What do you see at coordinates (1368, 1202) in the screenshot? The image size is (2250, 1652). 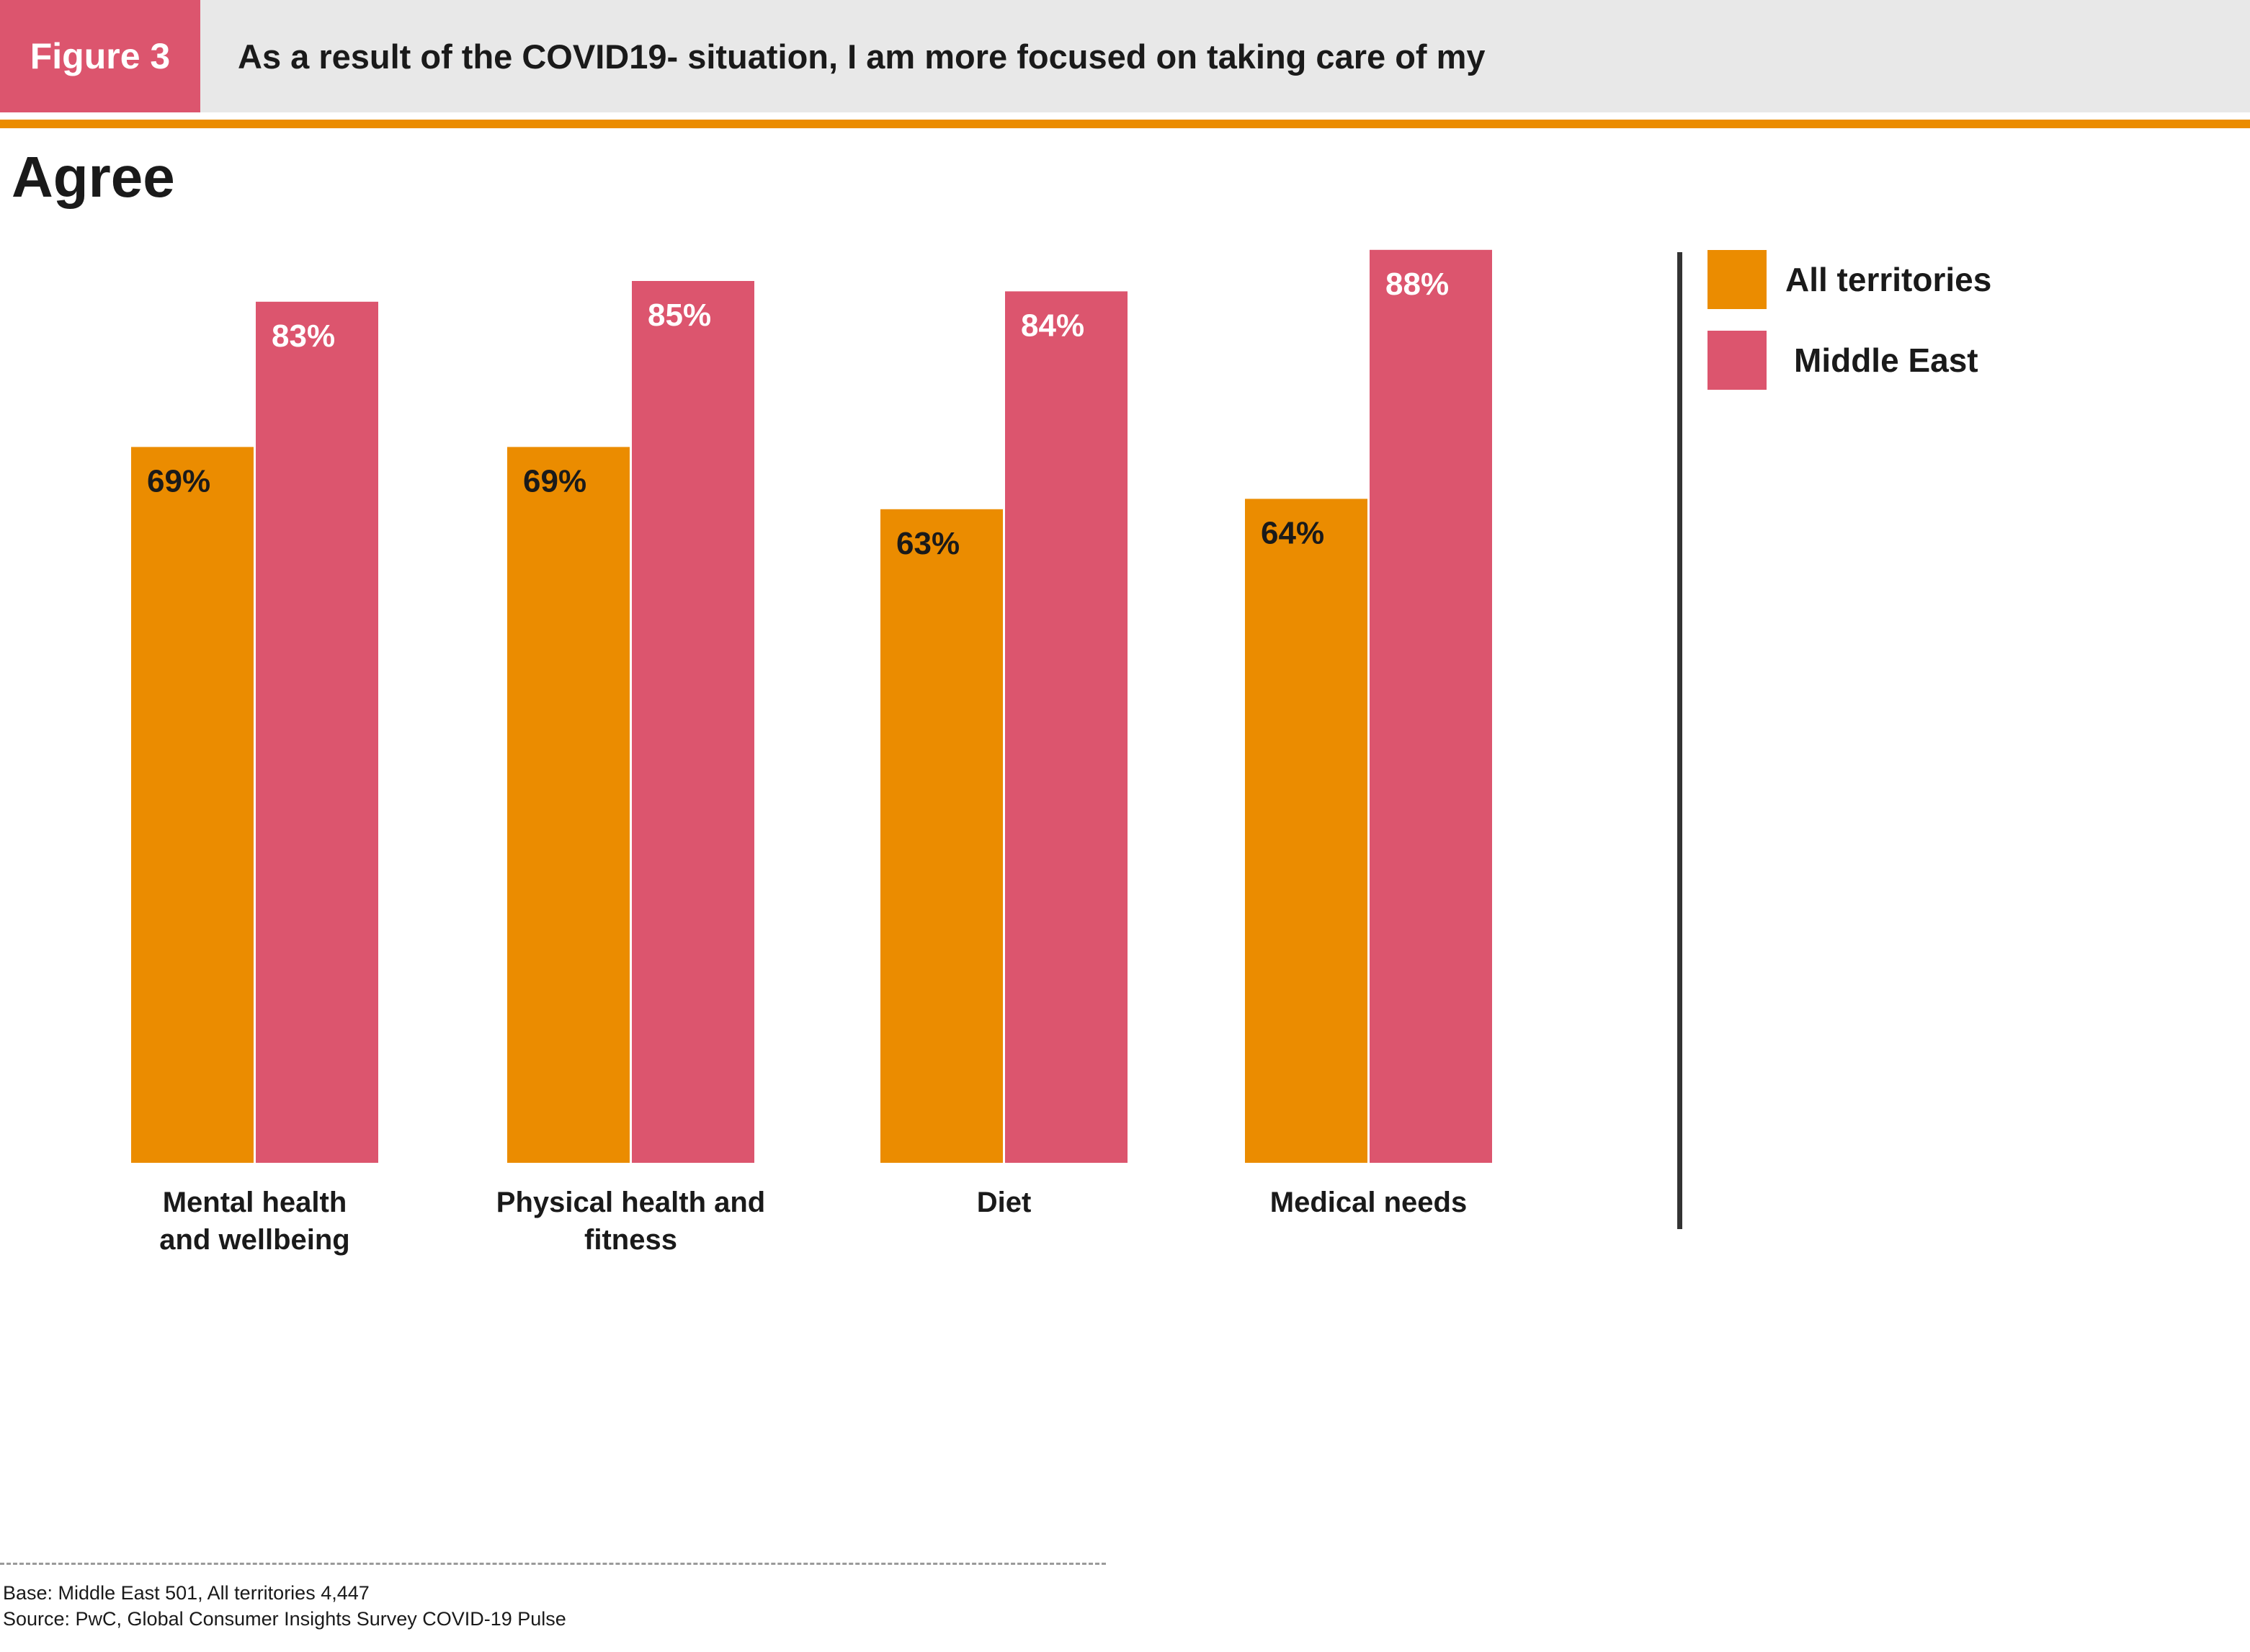 I see `category-label-medical-needs: Medical needs` at bounding box center [1368, 1202].